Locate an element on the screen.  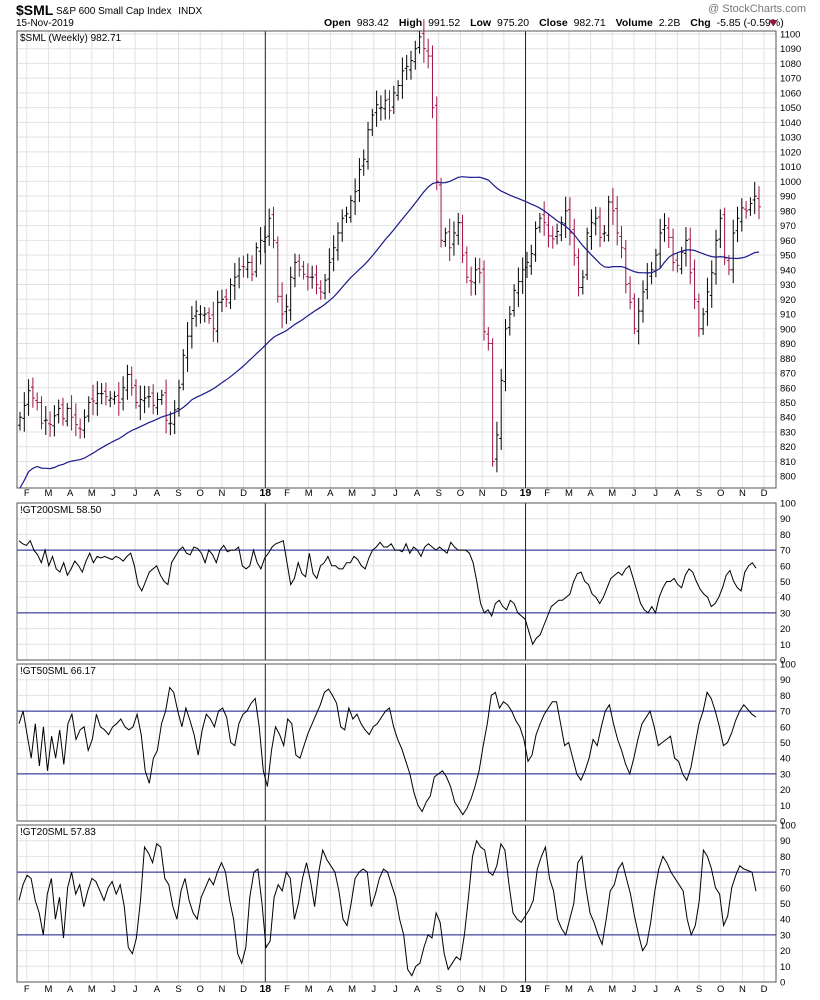
y-tick-label: 920 is located at coordinates (788, 300).